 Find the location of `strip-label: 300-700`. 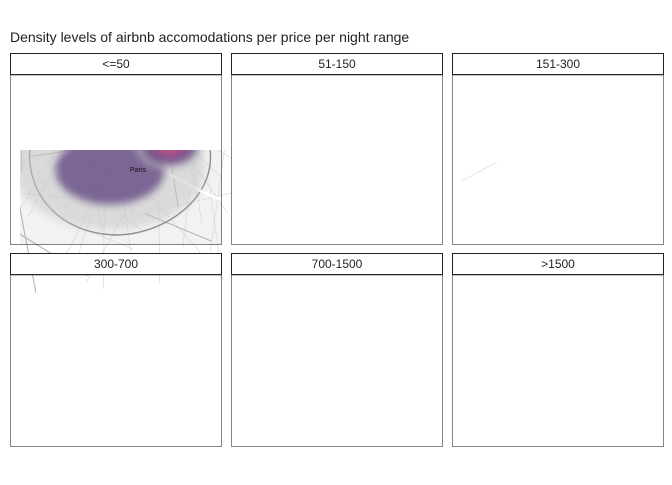

strip-label: 300-700 is located at coordinates (116, 264).